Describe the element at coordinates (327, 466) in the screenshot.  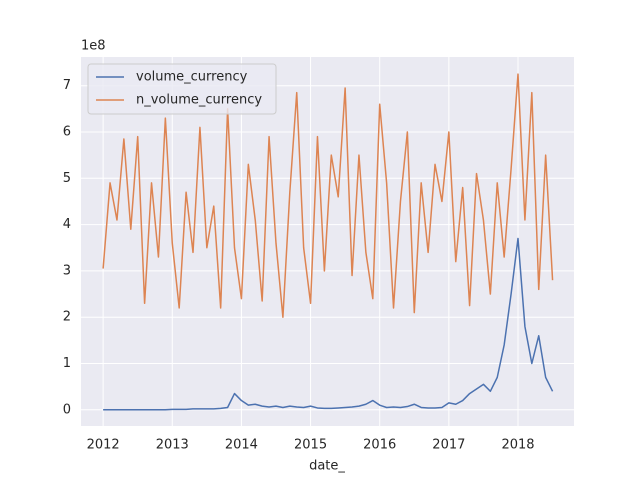
I see `x-axis-label: date_` at that location.